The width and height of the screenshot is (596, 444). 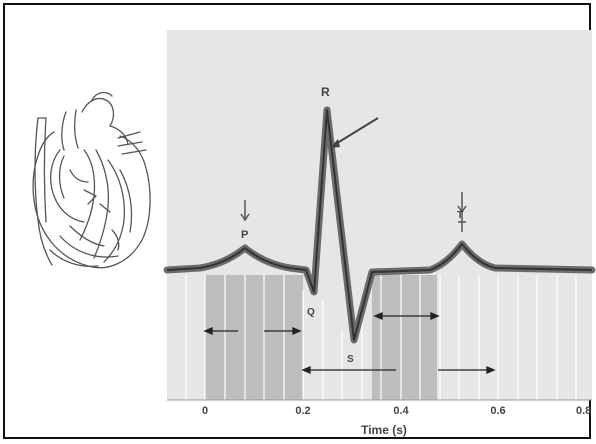 What do you see at coordinates (205, 411) in the screenshot?
I see `x-tick-label: 0` at bounding box center [205, 411].